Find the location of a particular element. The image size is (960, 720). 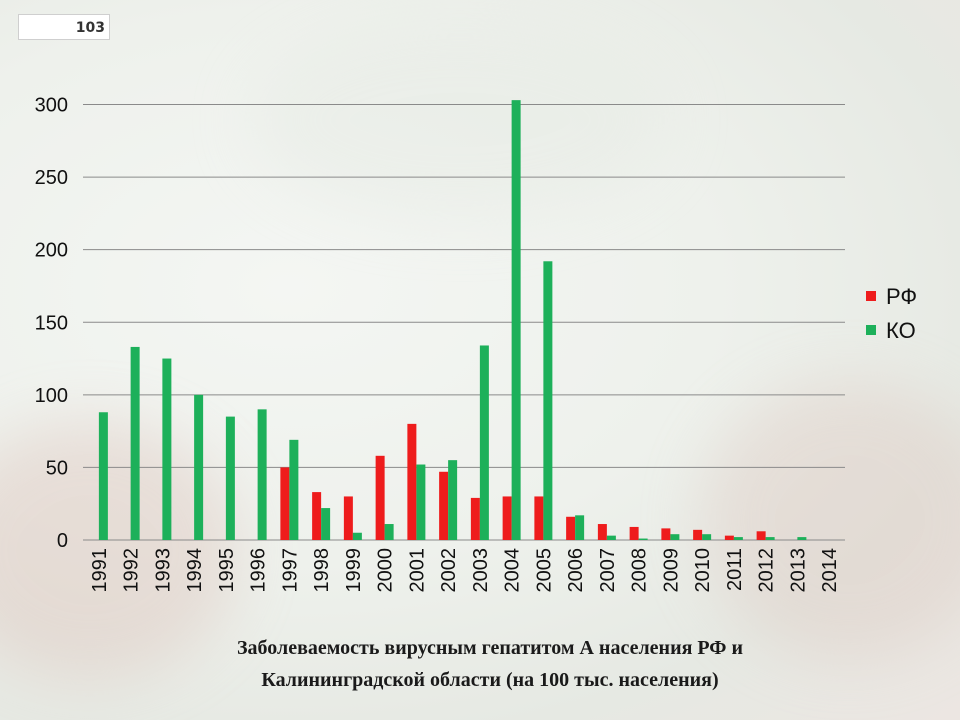

x-tick-label: 2014 is located at coordinates (830, 570).